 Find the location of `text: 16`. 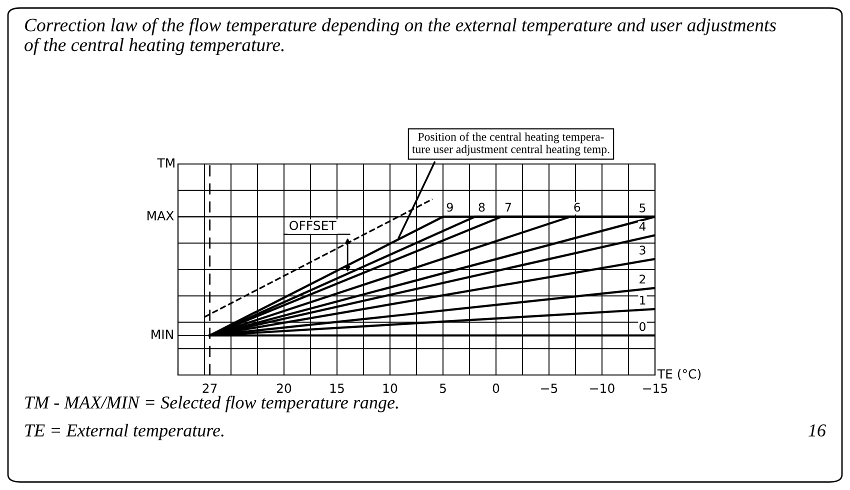

text: 16 is located at coordinates (817, 430).